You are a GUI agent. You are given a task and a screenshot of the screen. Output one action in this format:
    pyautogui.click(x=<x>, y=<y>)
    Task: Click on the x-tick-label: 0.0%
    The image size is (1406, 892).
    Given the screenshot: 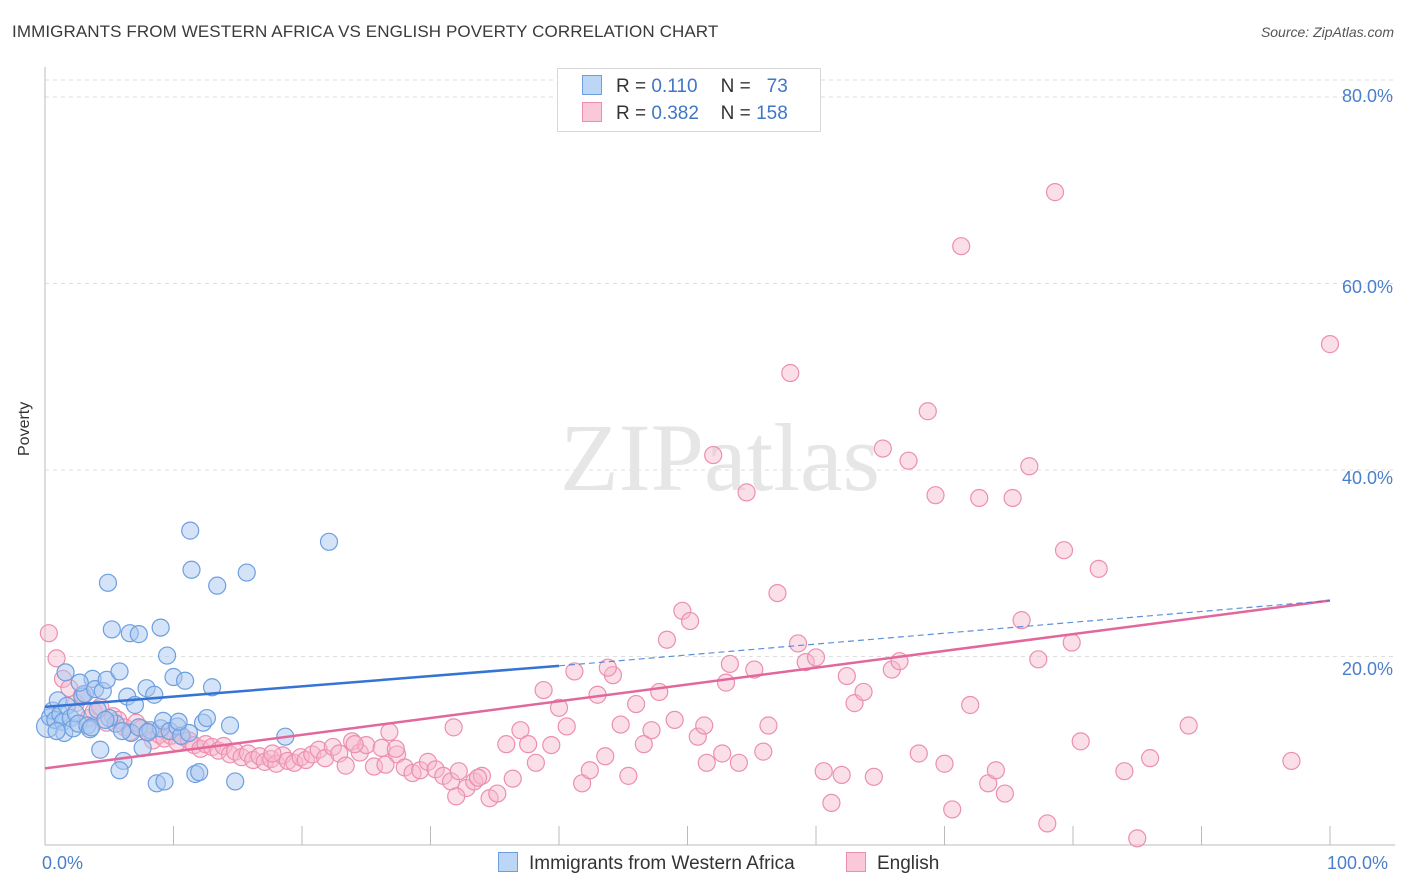 What is the action you would take?
    pyautogui.click(x=63, y=863)
    